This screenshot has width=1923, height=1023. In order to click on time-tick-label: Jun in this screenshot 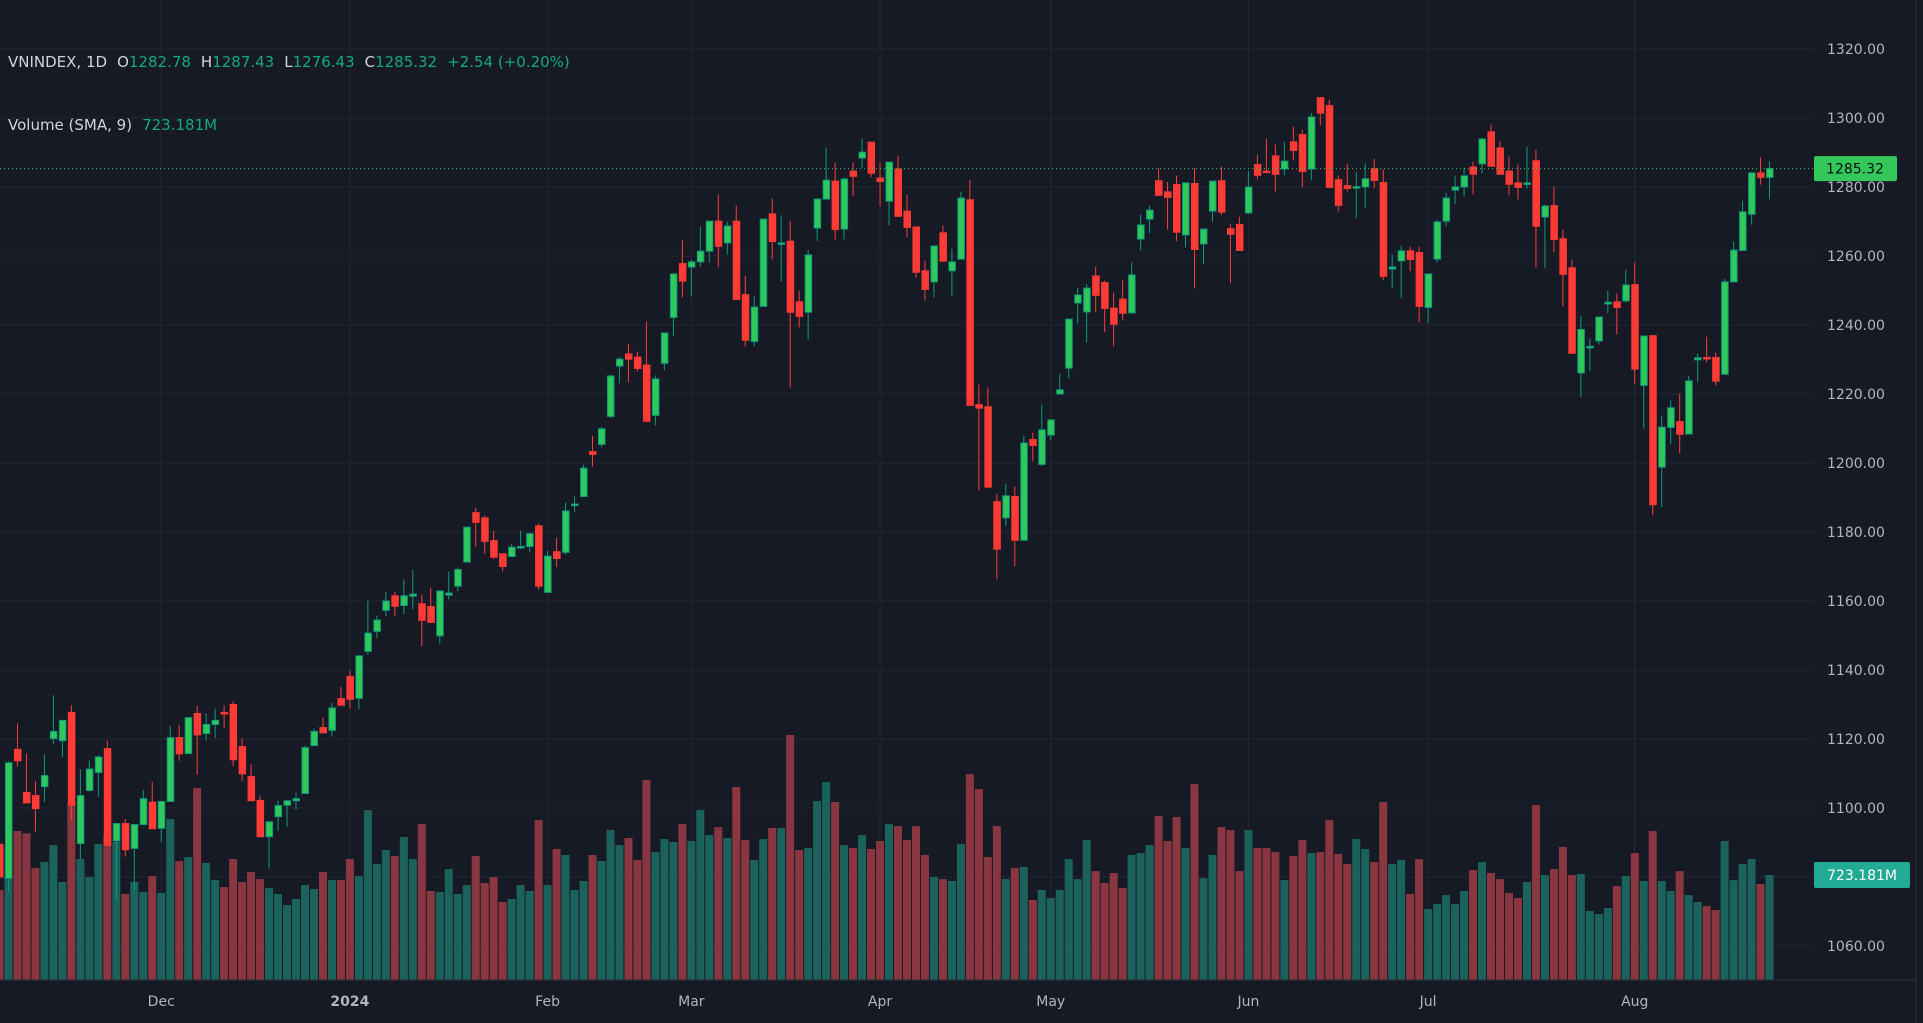, I will do `click(1247, 1002)`.